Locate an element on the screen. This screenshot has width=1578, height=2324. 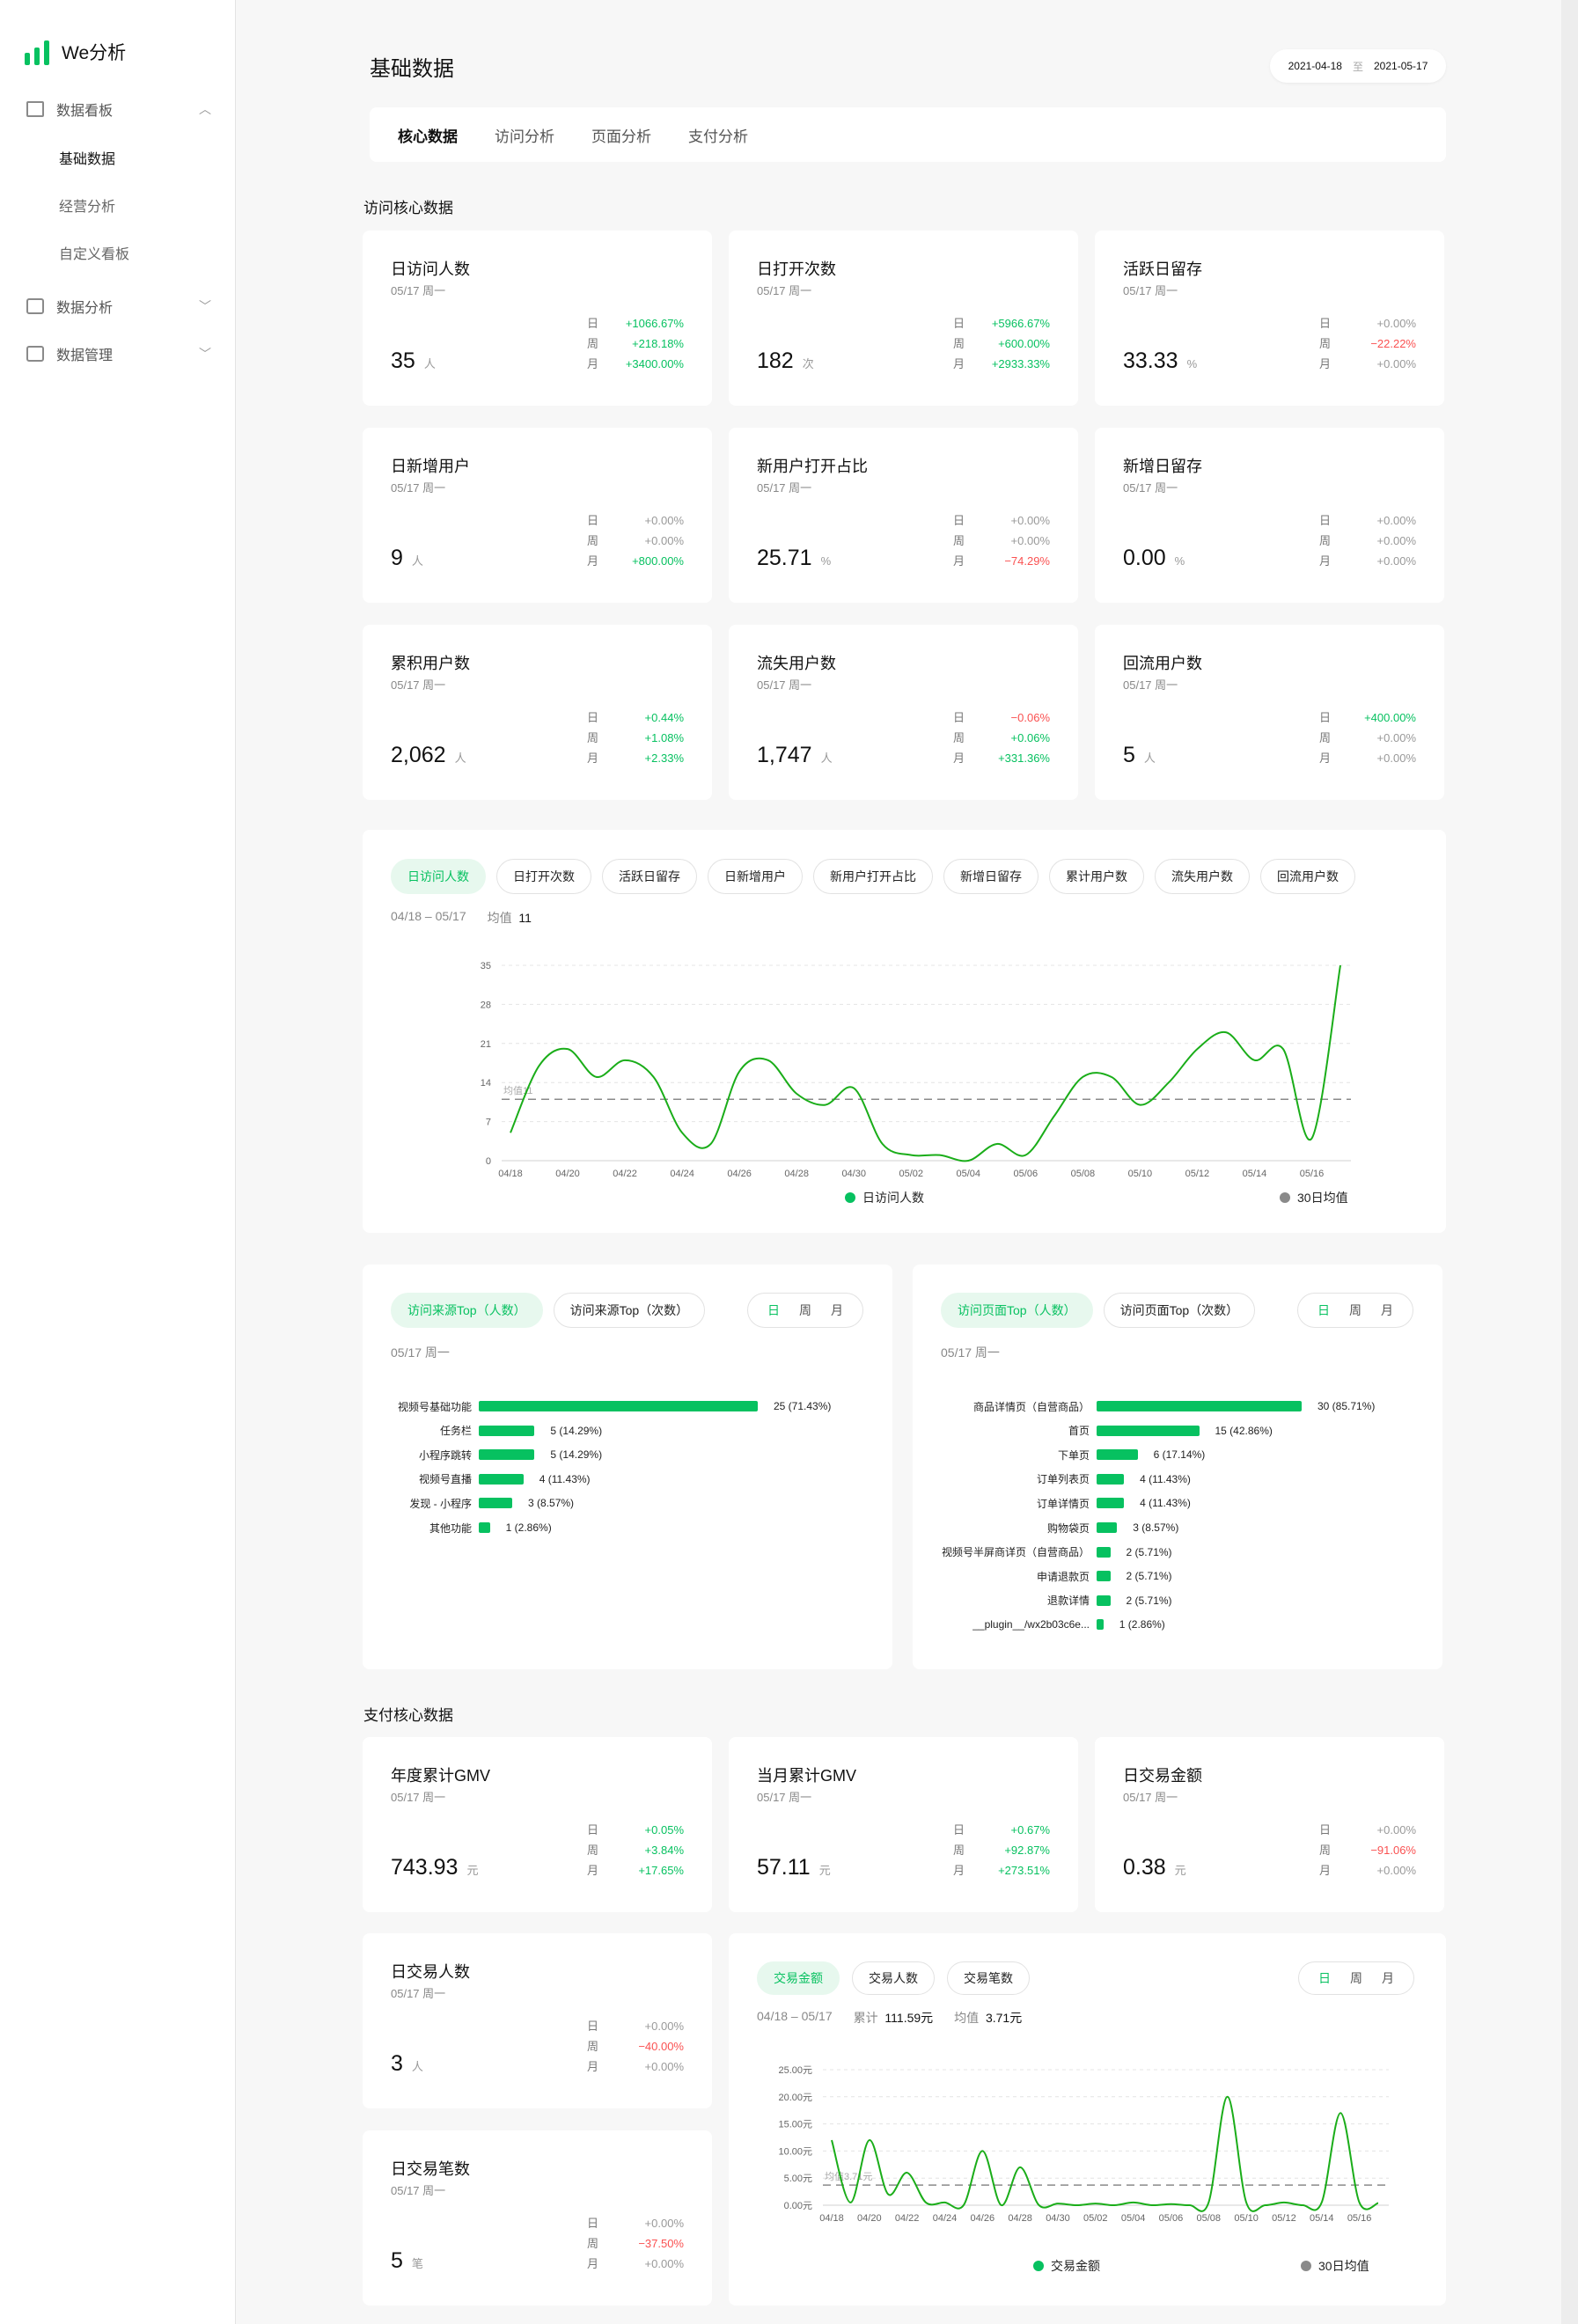
metric-unit: % is located at coordinates (1192, 363).